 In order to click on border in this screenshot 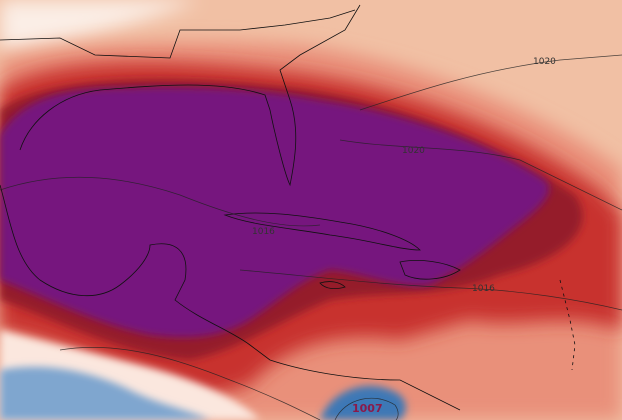, I will do `click(178, 34)`.